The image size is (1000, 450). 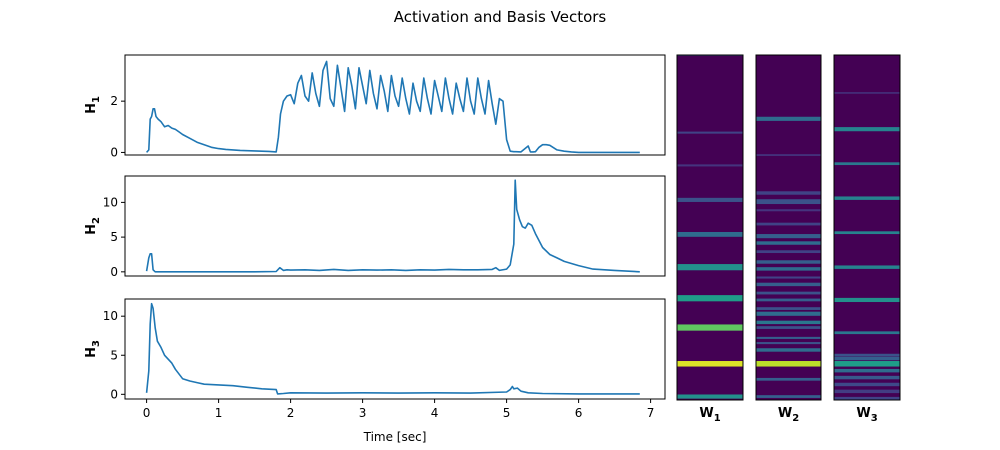 What do you see at coordinates (363, 413) in the screenshot?
I see `x-tick-label: 3` at bounding box center [363, 413].